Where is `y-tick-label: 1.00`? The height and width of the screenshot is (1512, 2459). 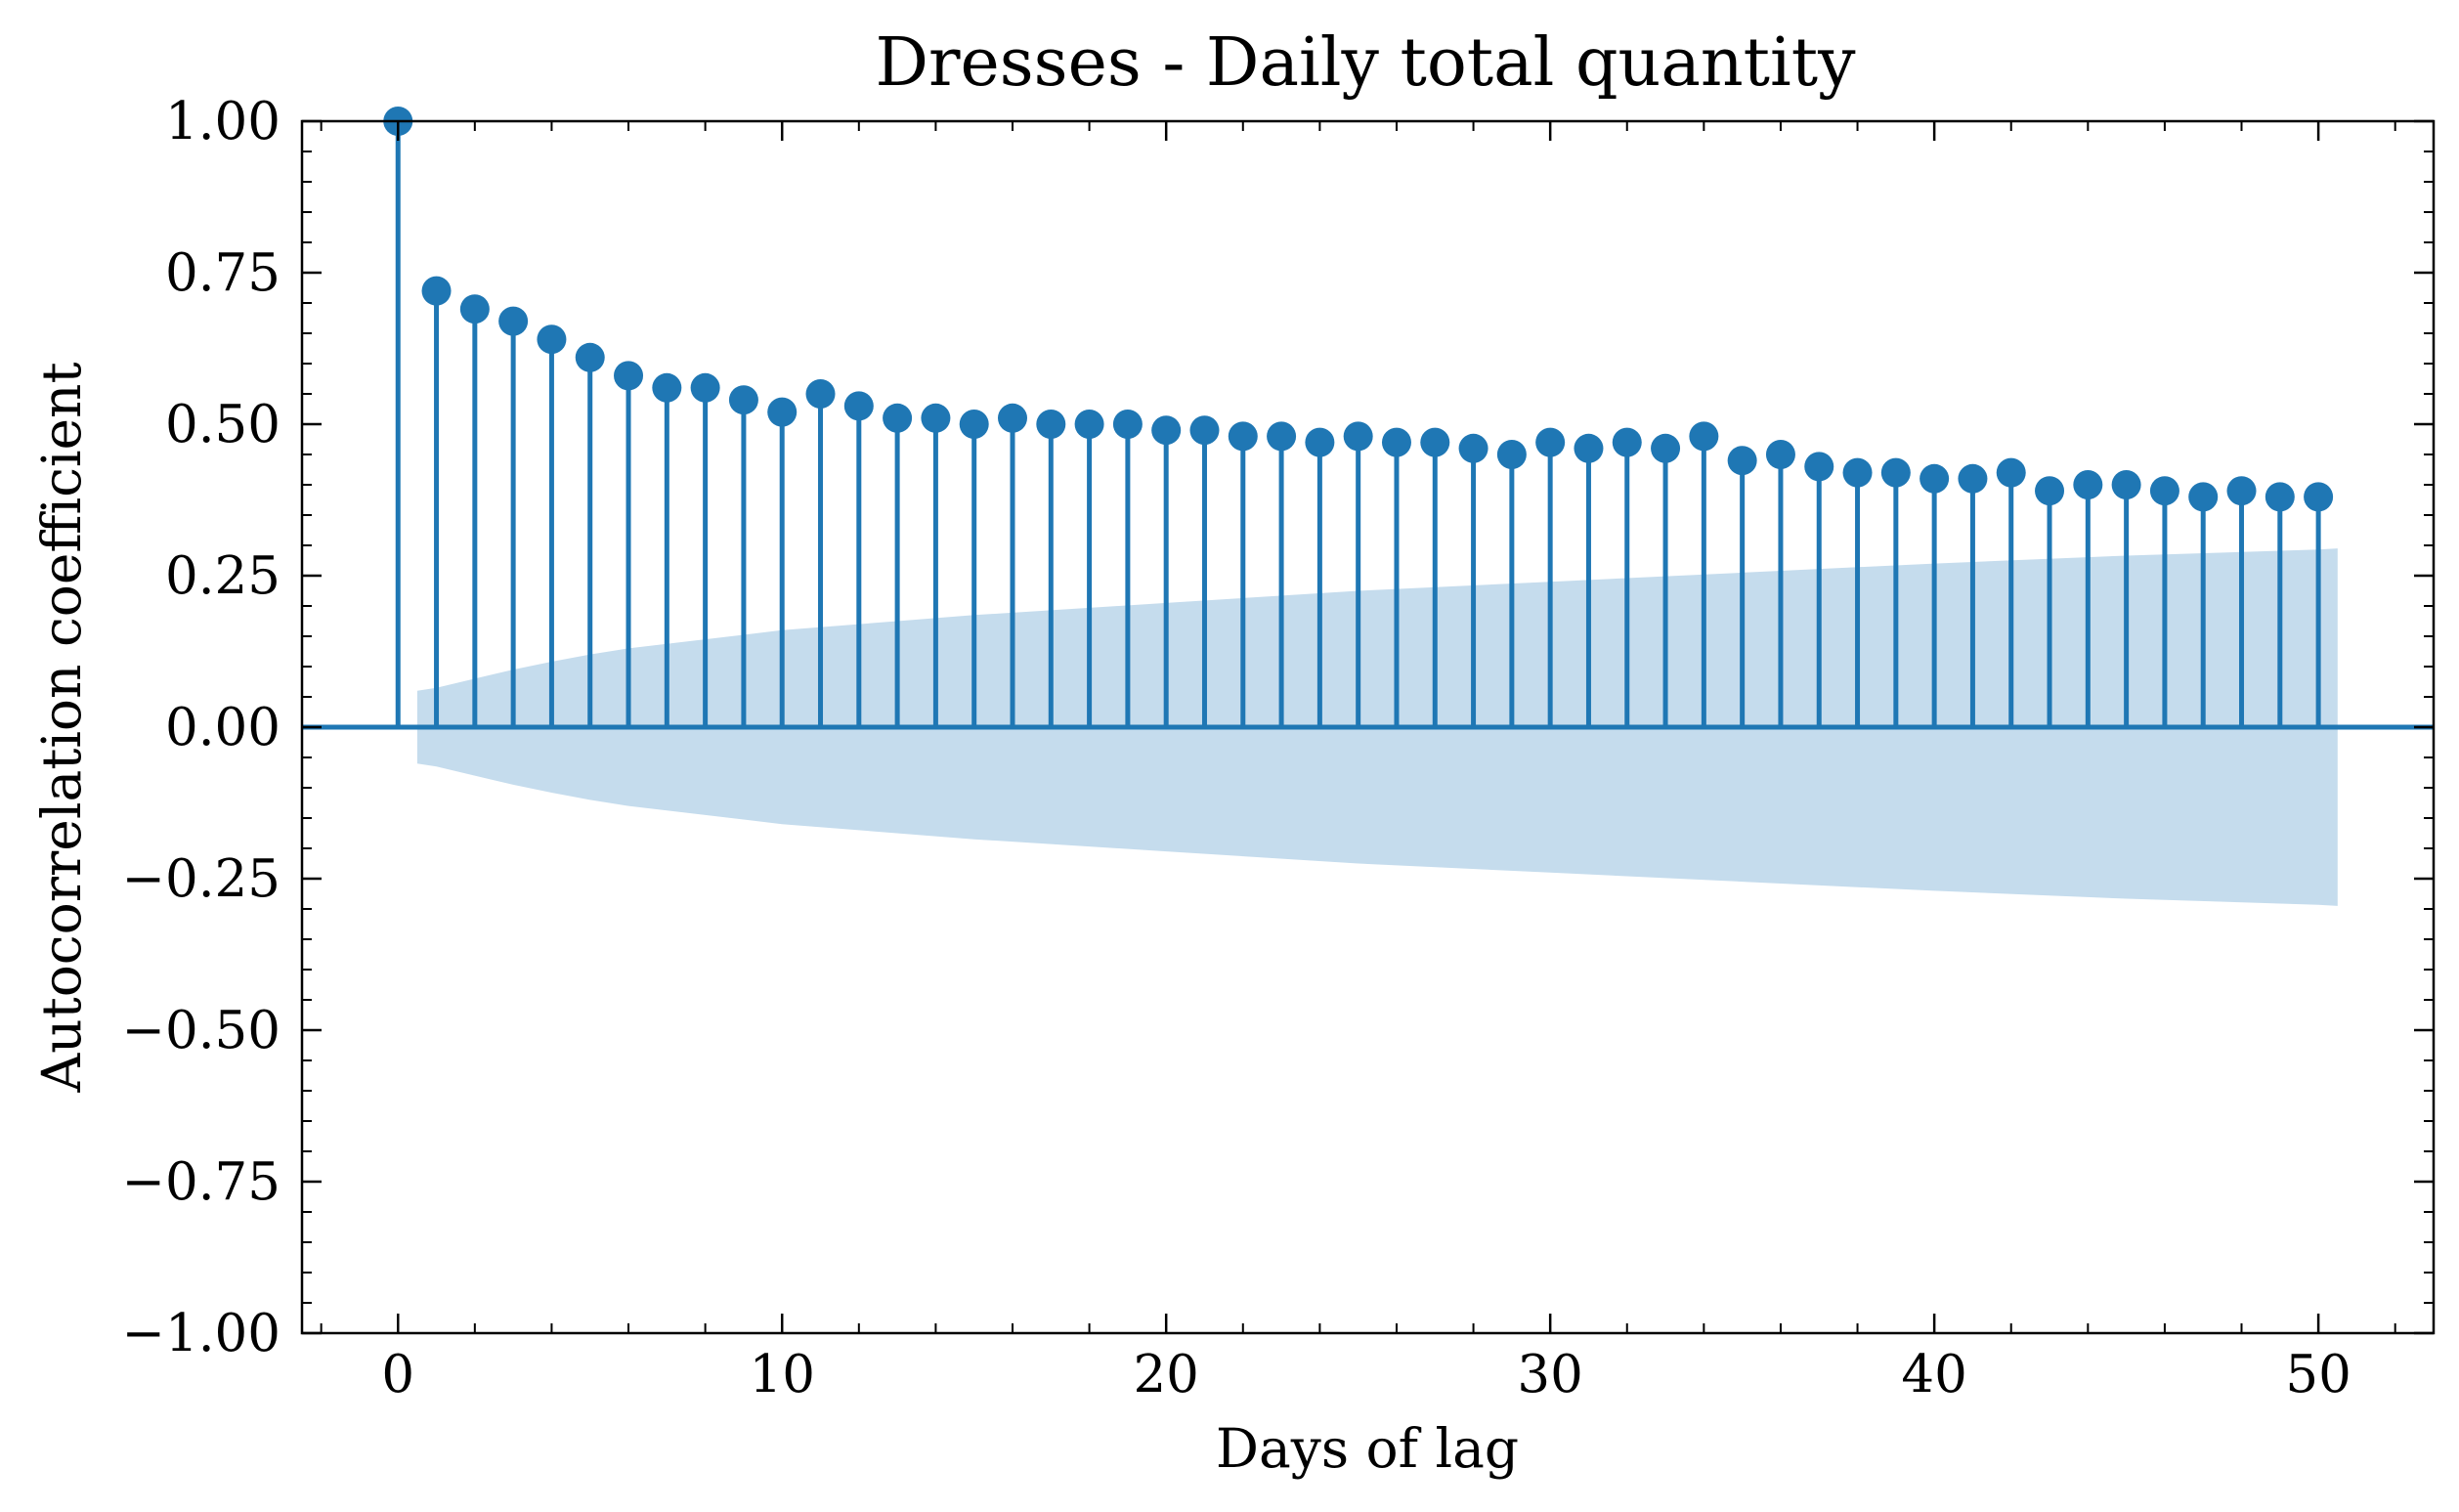 y-tick-label: 1.00 is located at coordinates (222, 121).